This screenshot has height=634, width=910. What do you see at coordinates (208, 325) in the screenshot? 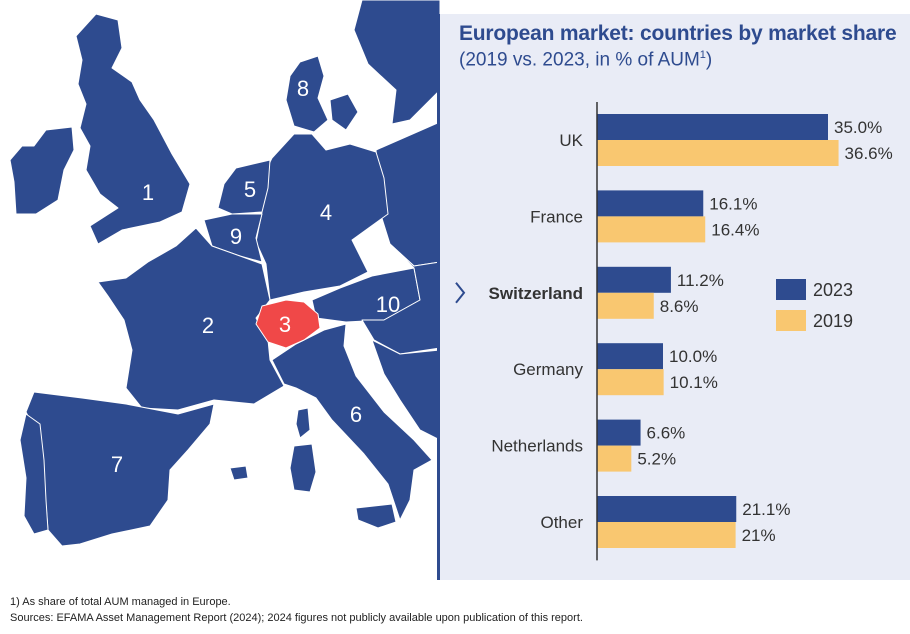
I see `map-label-2: 2` at bounding box center [208, 325].